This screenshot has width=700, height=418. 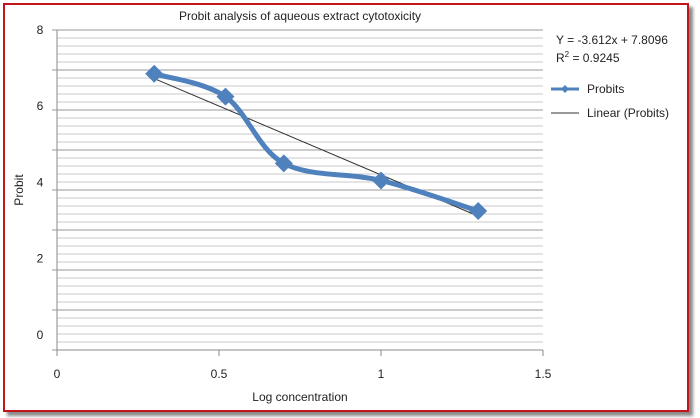 What do you see at coordinates (610, 101) in the screenshot?
I see `legend: Probits Linear (Probits)` at bounding box center [610, 101].